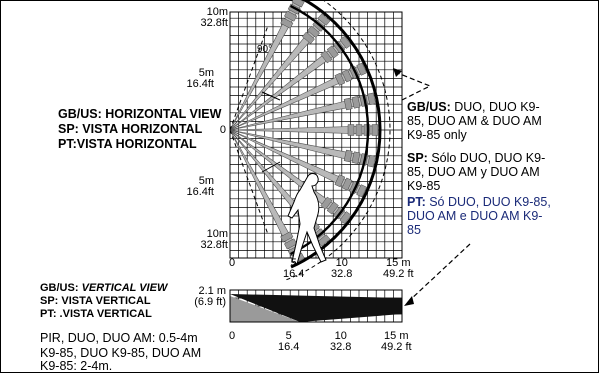 The height and width of the screenshot is (373, 599). I want to click on dashed-boundary-arc, so click(337, 140).